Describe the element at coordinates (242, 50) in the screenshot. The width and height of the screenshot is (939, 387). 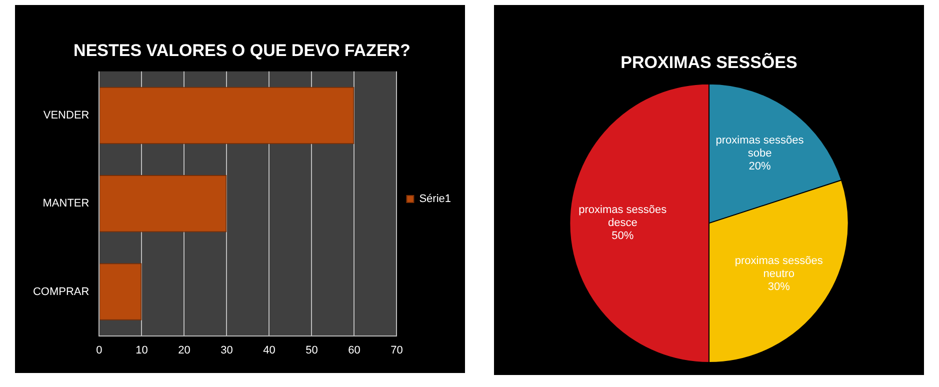
I see `chart-title: NESTES VALORES O QUE DEVO FAZER?` at that location.